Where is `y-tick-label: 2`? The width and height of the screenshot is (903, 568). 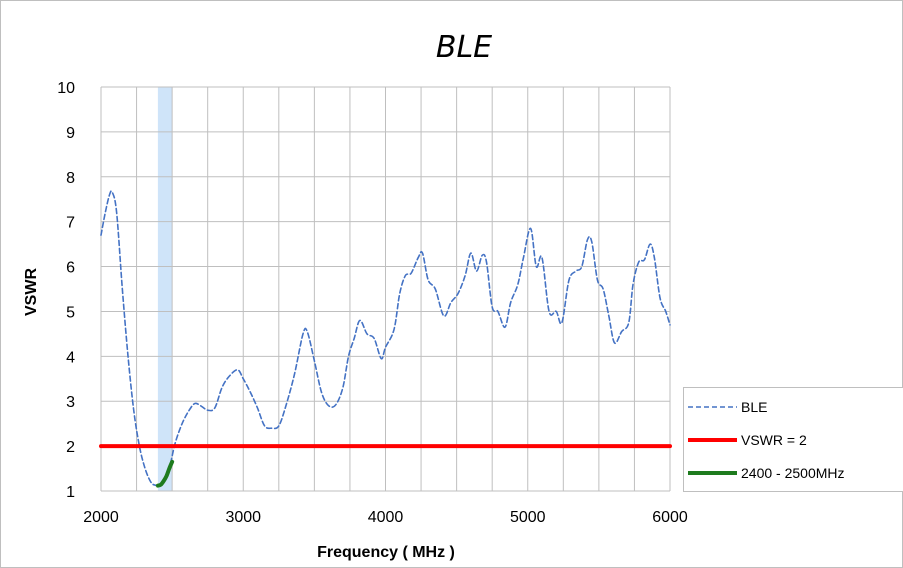 y-tick-label: 2 is located at coordinates (70, 447).